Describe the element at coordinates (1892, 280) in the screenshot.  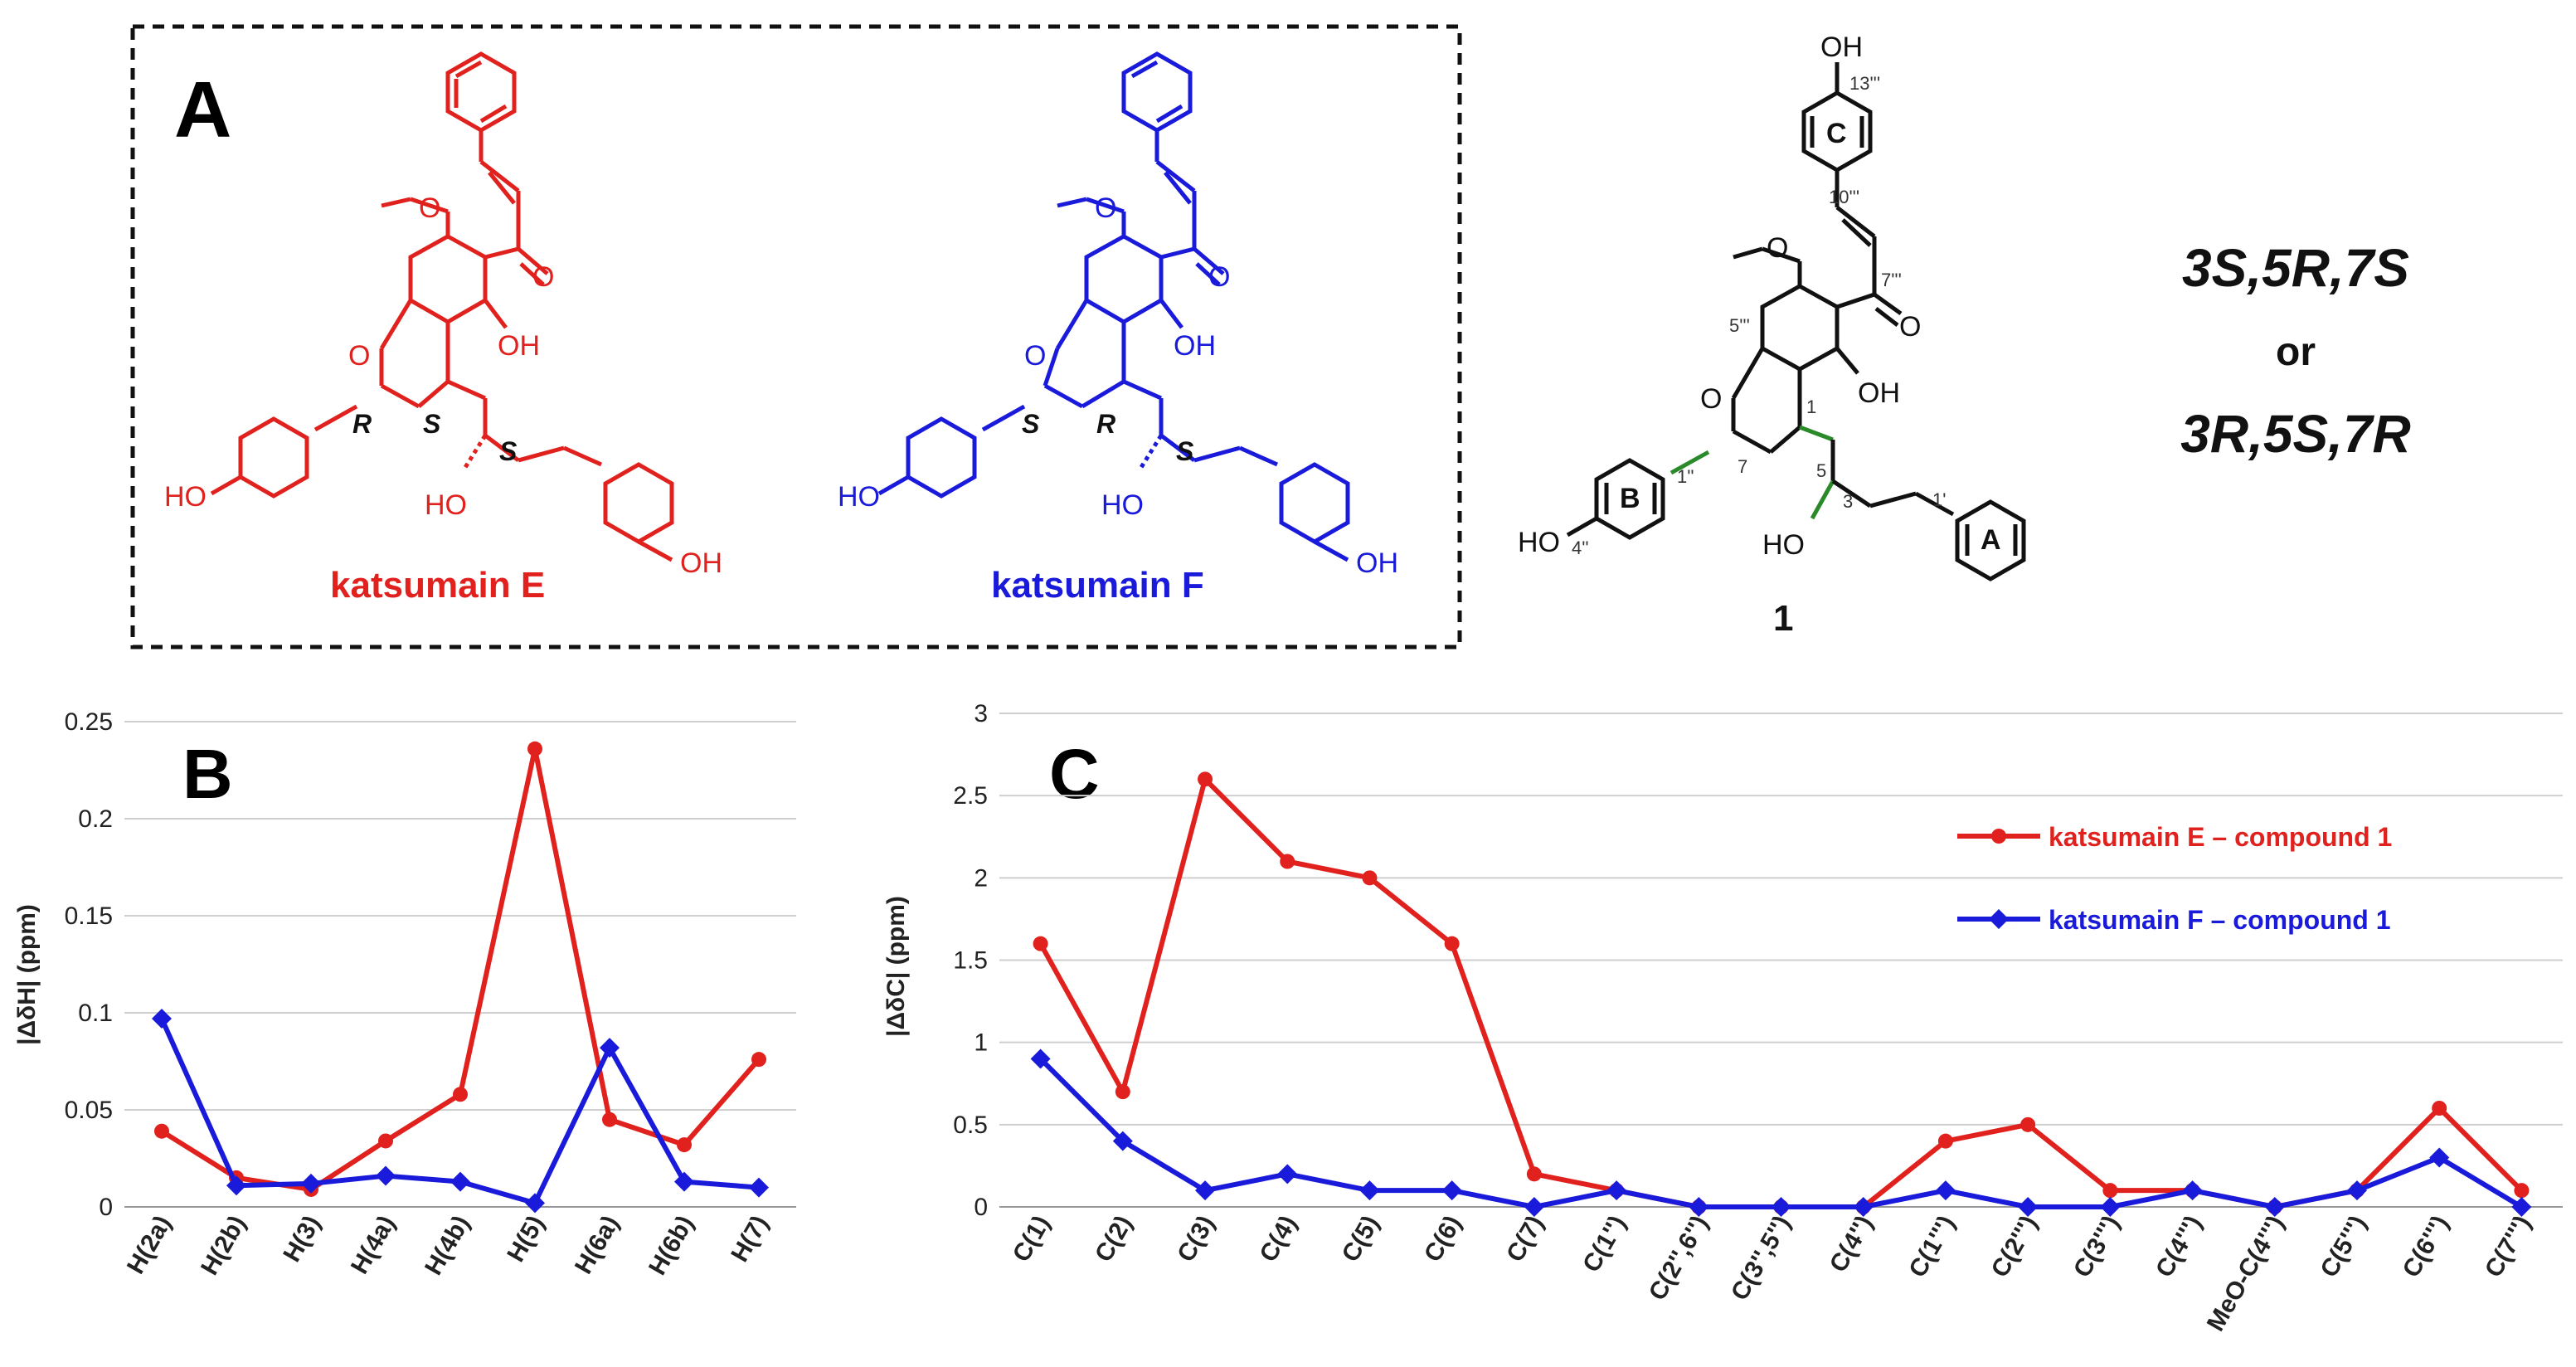
I see `c1-locant-7p: 7'''` at that location.